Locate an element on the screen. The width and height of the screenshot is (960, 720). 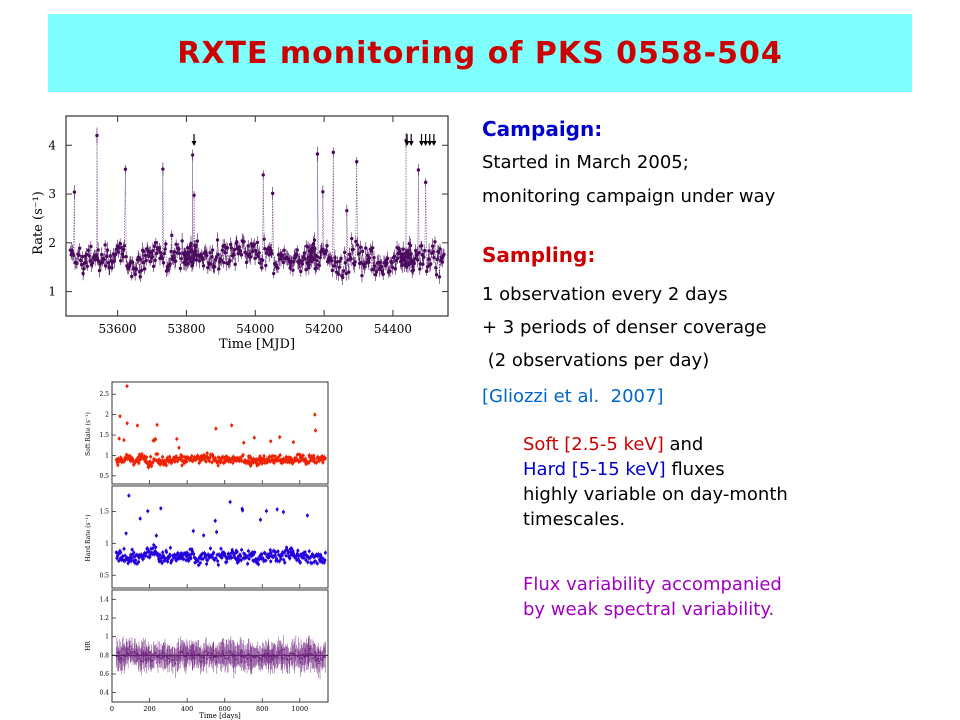
fluxes-text: fluxes is located at coordinates (695, 469).